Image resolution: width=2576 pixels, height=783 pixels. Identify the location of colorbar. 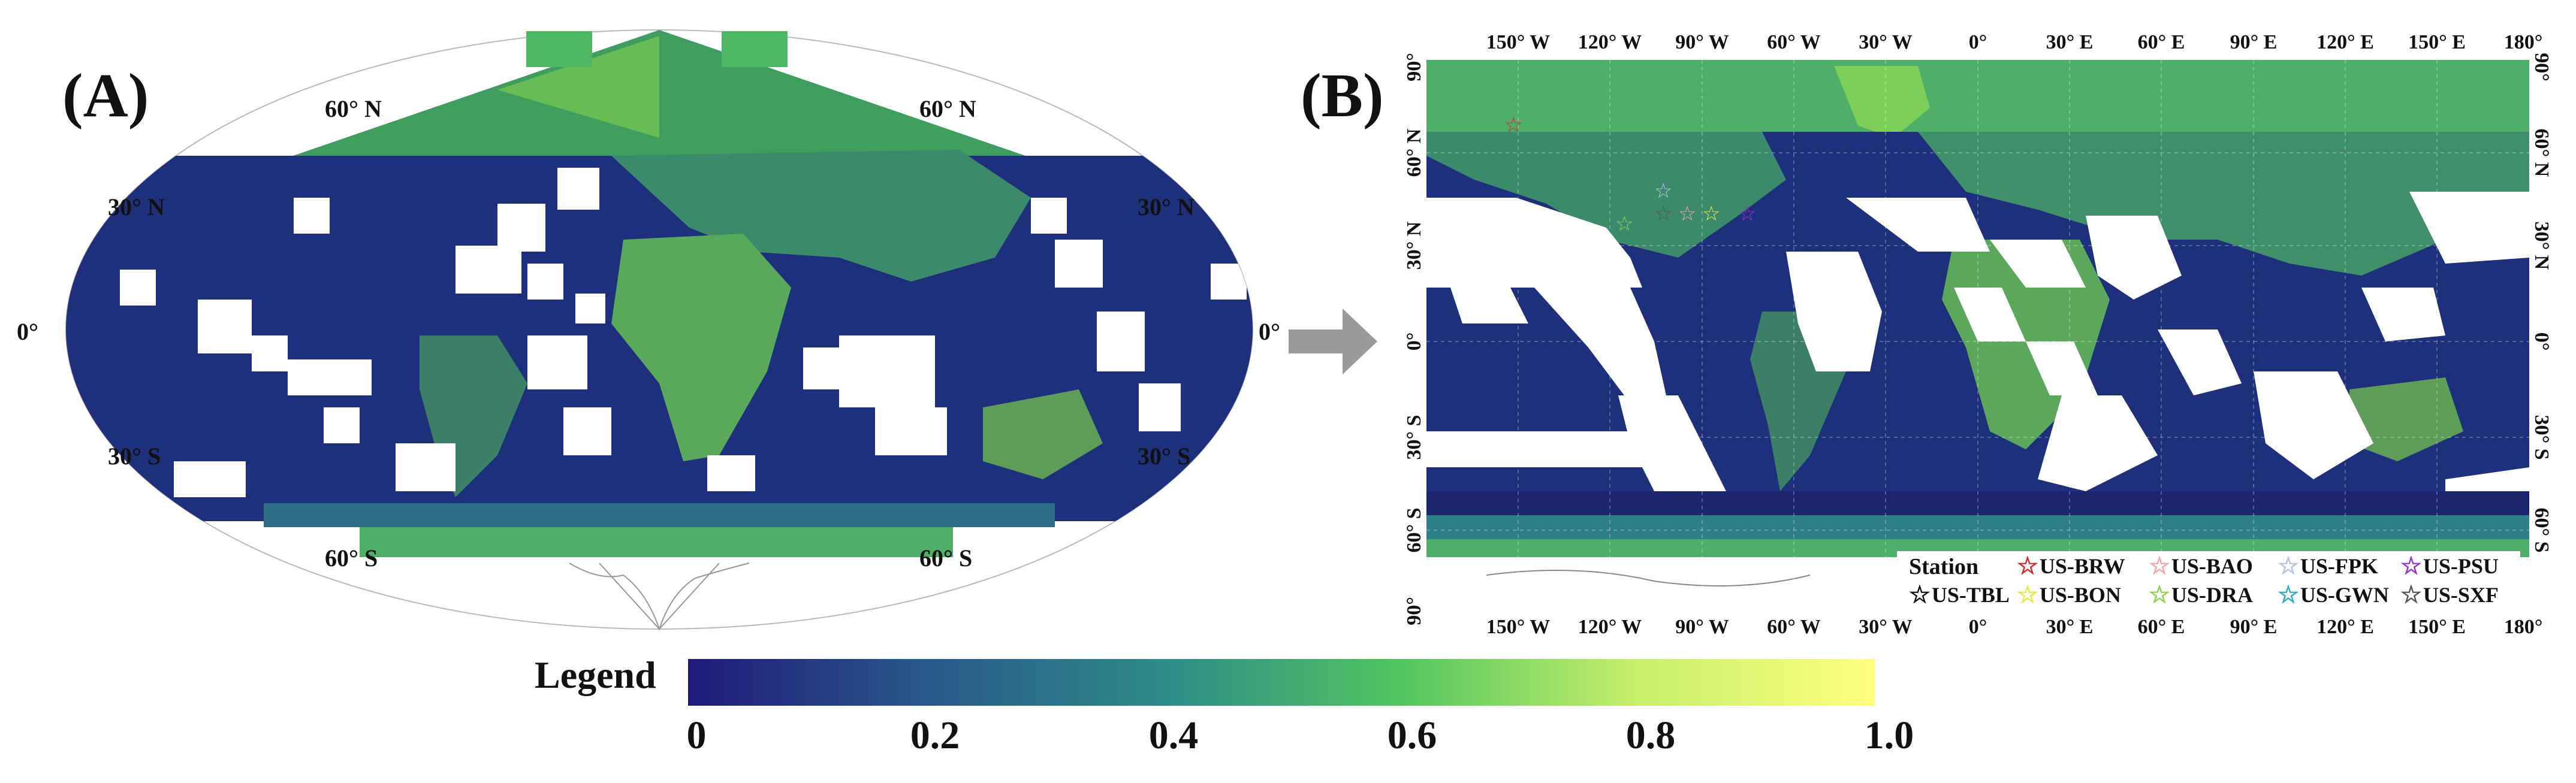
(1282, 682).